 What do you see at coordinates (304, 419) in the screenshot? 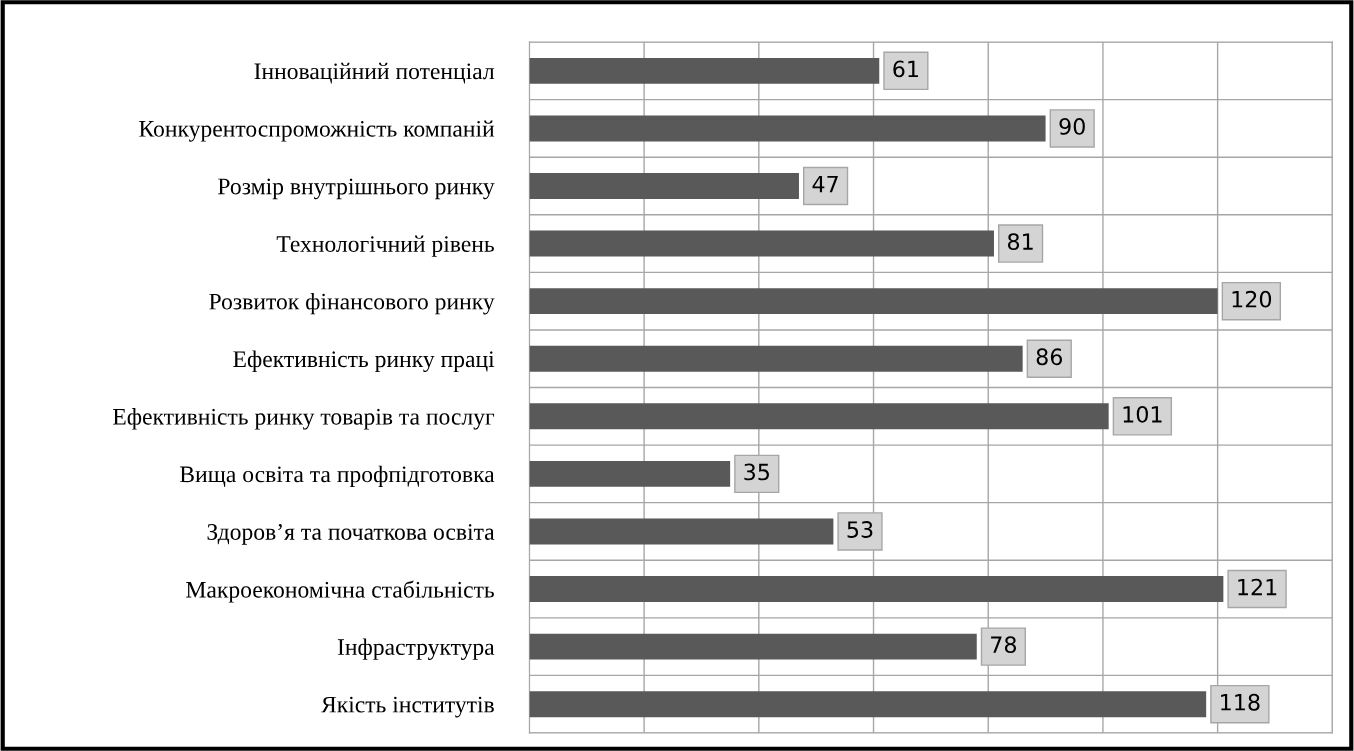
I see `y-tick-label: Ефективність ринку товарів та послуг` at bounding box center [304, 419].